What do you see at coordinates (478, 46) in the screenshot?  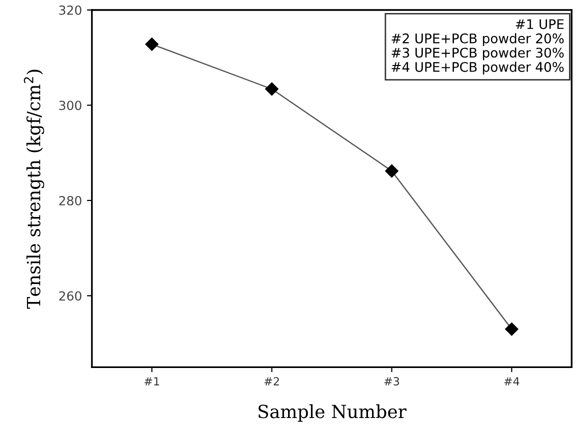 I see `annotation: #1 UPE #2 UPE+PCB powder 20% #3 UPE+PCB powder 30% #4 UPE+PCB powder 40%` at bounding box center [478, 46].